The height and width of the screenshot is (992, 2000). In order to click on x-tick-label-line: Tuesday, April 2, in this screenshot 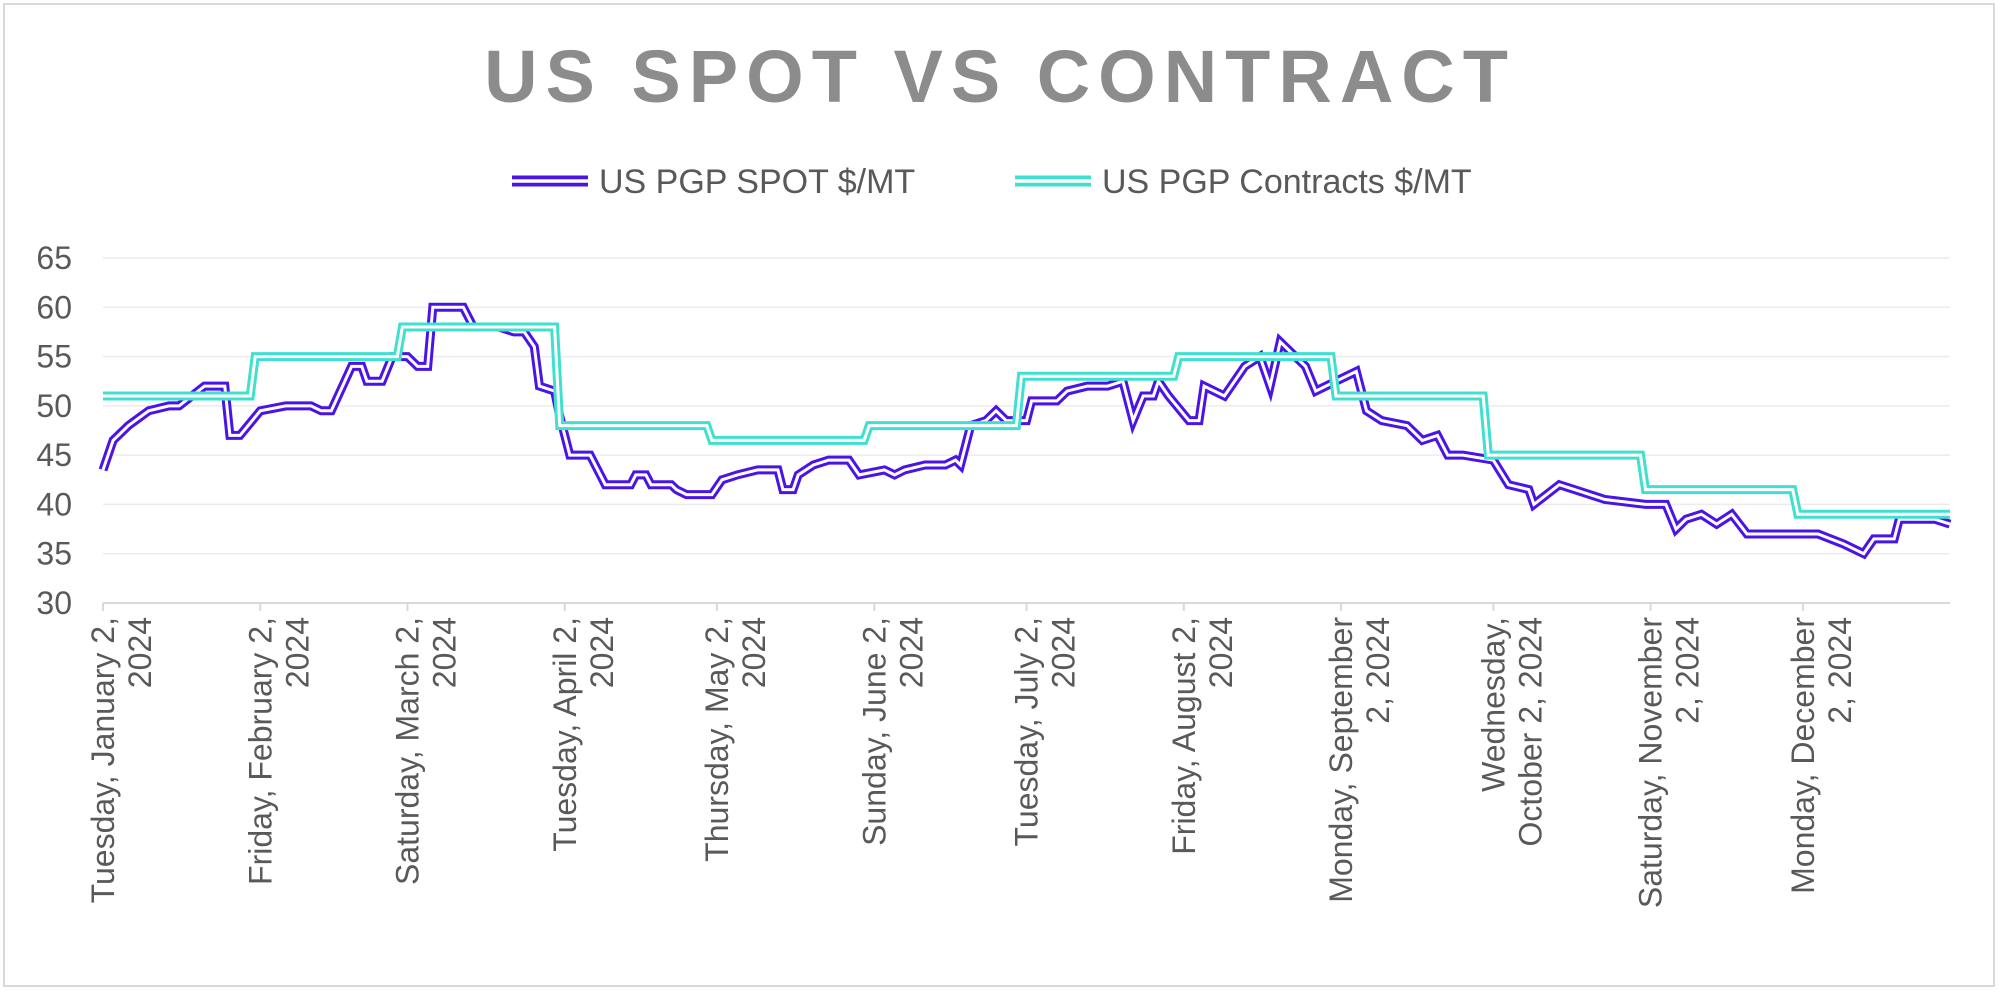, I will do `click(565, 734)`.